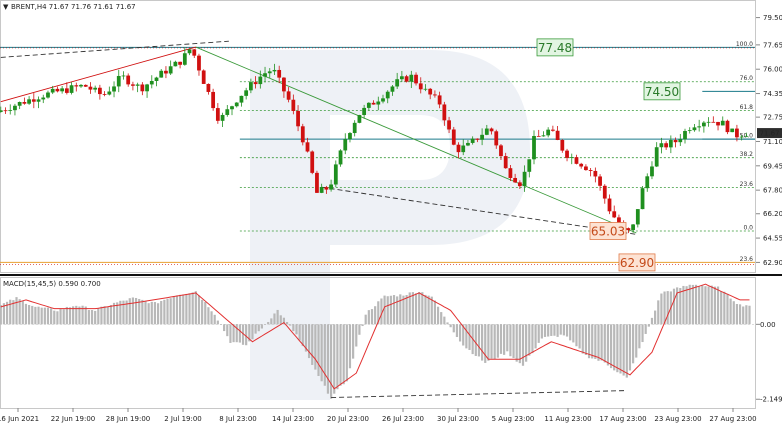 The width and height of the screenshot is (782, 425). What do you see at coordinates (637, 263) in the screenshot?
I see `price-callout-label: 62.90` at bounding box center [637, 263].